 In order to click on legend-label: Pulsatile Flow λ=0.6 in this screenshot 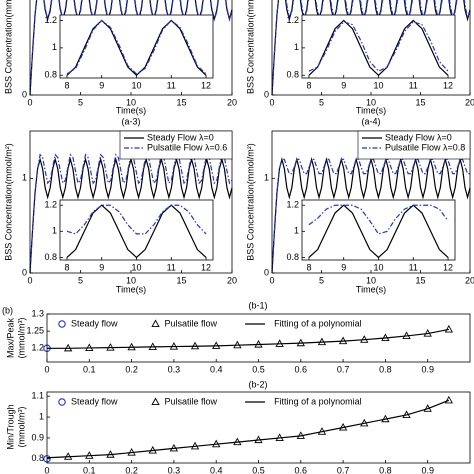, I will do `click(187, 147)`.